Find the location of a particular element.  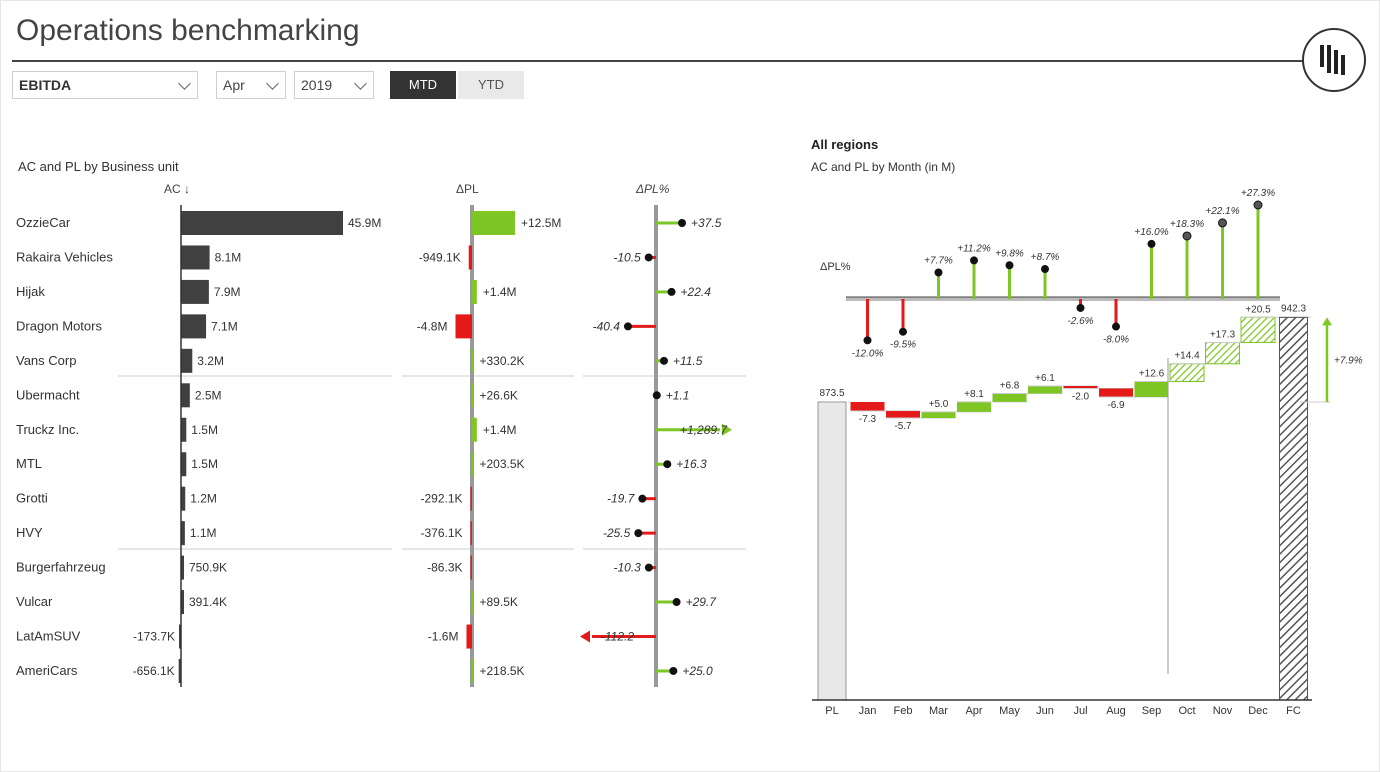

ac-value-label: 391.4K is located at coordinates (208, 602).